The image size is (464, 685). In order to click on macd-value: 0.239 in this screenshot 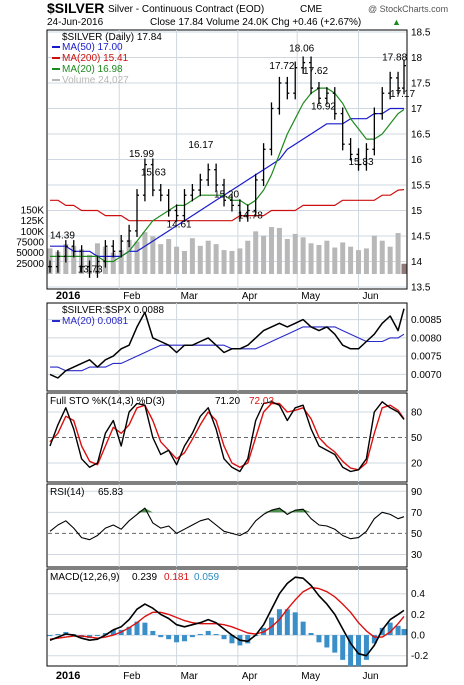, I will do `click(144, 577)`.